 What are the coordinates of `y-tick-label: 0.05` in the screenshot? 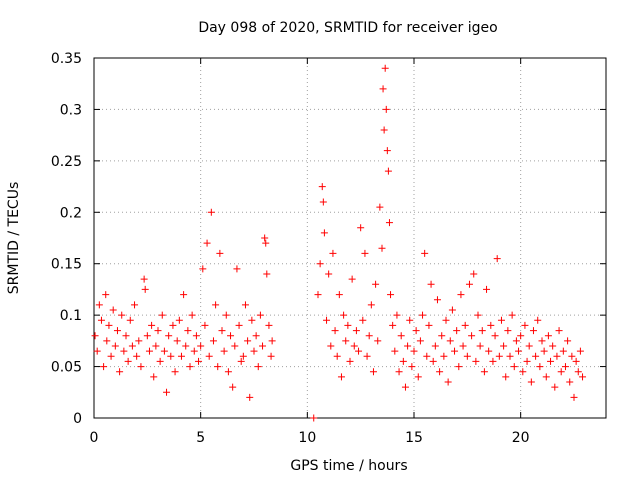 It's located at (66, 368).